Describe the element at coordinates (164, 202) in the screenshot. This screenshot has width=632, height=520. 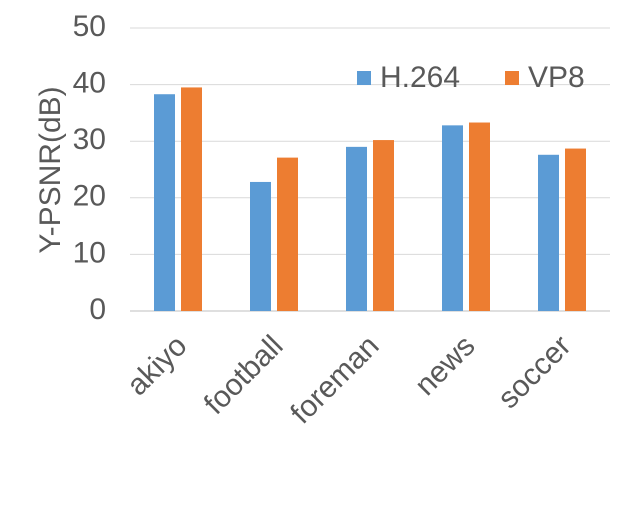
I see `bar-h264-akiyo` at that location.